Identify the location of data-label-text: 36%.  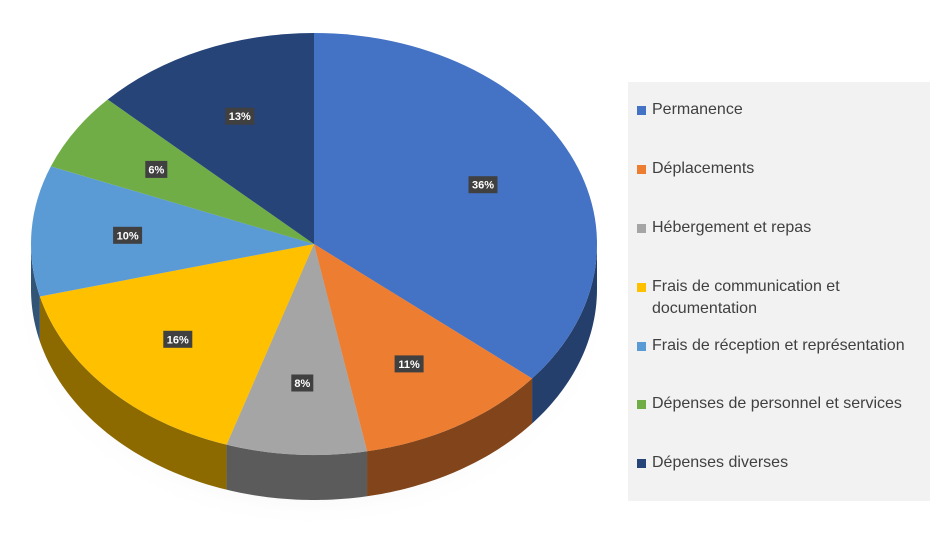
(483, 186).